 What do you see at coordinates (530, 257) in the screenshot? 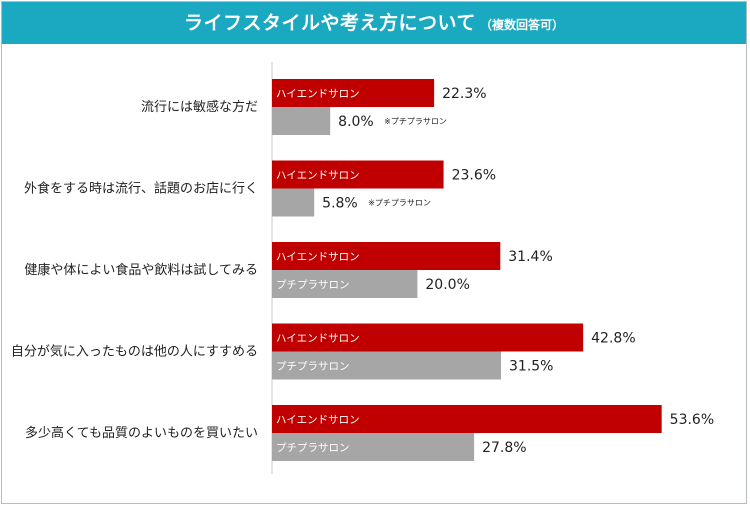
I see `value-label: 31.4%` at bounding box center [530, 257].